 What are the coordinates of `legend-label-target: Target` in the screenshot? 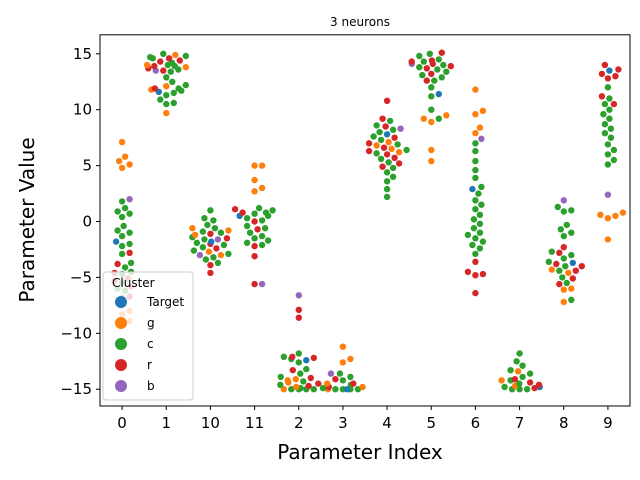 It's located at (165, 302).